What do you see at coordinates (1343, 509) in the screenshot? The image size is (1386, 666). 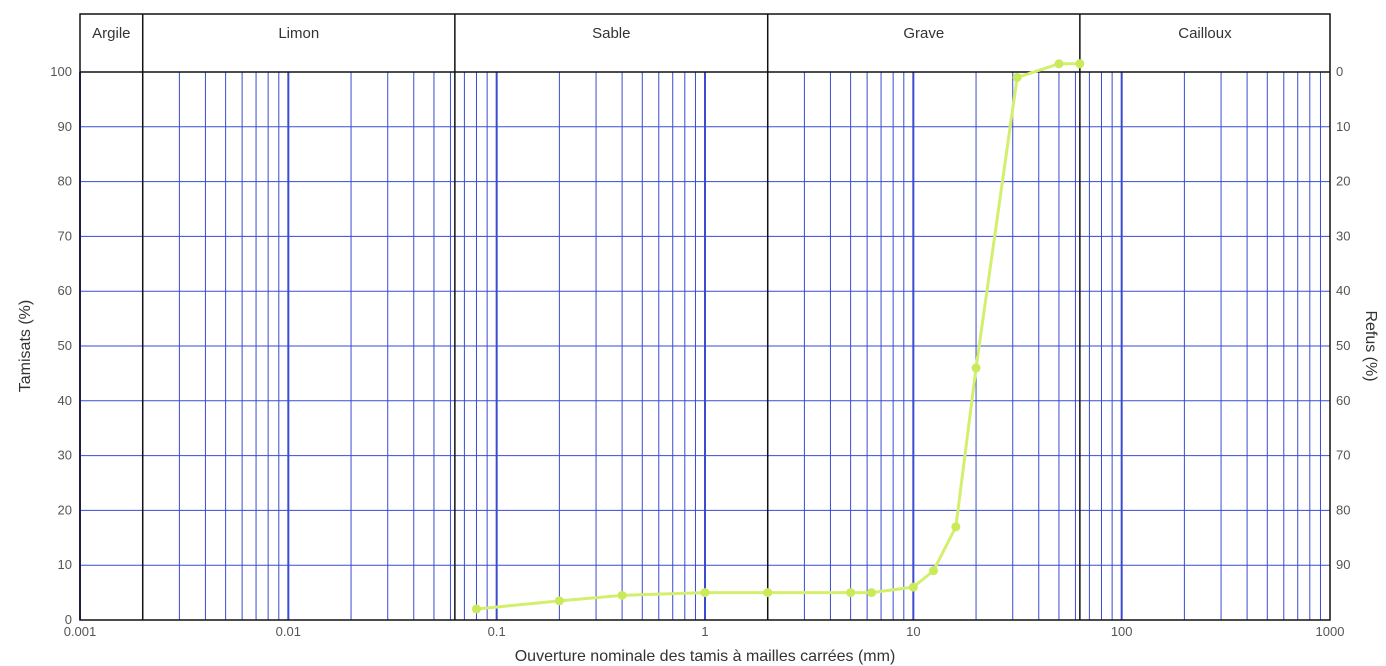 I see `y2-tick-label: 80` at bounding box center [1343, 509].